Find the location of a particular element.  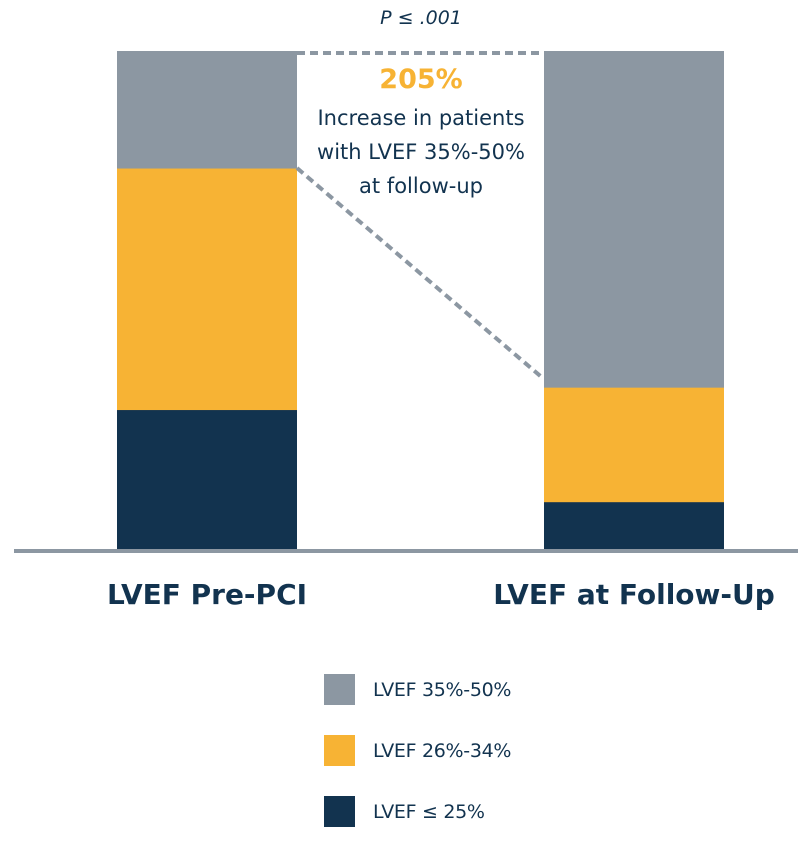

callout-line-1: Increase in patients is located at coordinates (420, 118).